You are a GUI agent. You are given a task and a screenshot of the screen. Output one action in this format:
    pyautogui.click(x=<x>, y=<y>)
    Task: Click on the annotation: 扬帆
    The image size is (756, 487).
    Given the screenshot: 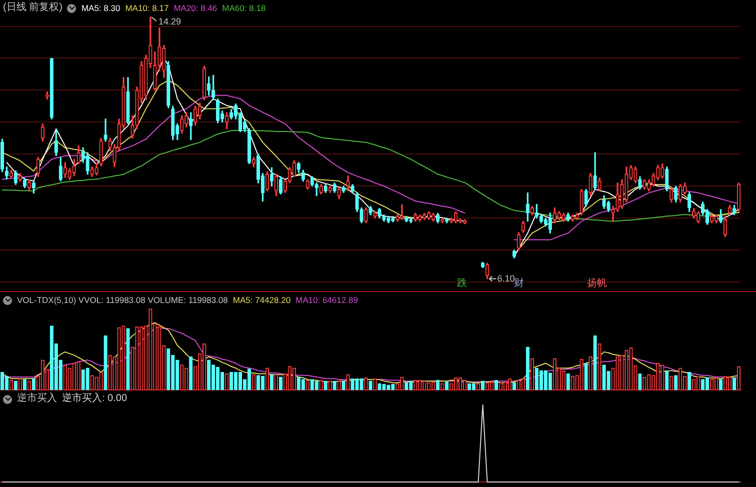 What is the action you would take?
    pyautogui.click(x=597, y=283)
    